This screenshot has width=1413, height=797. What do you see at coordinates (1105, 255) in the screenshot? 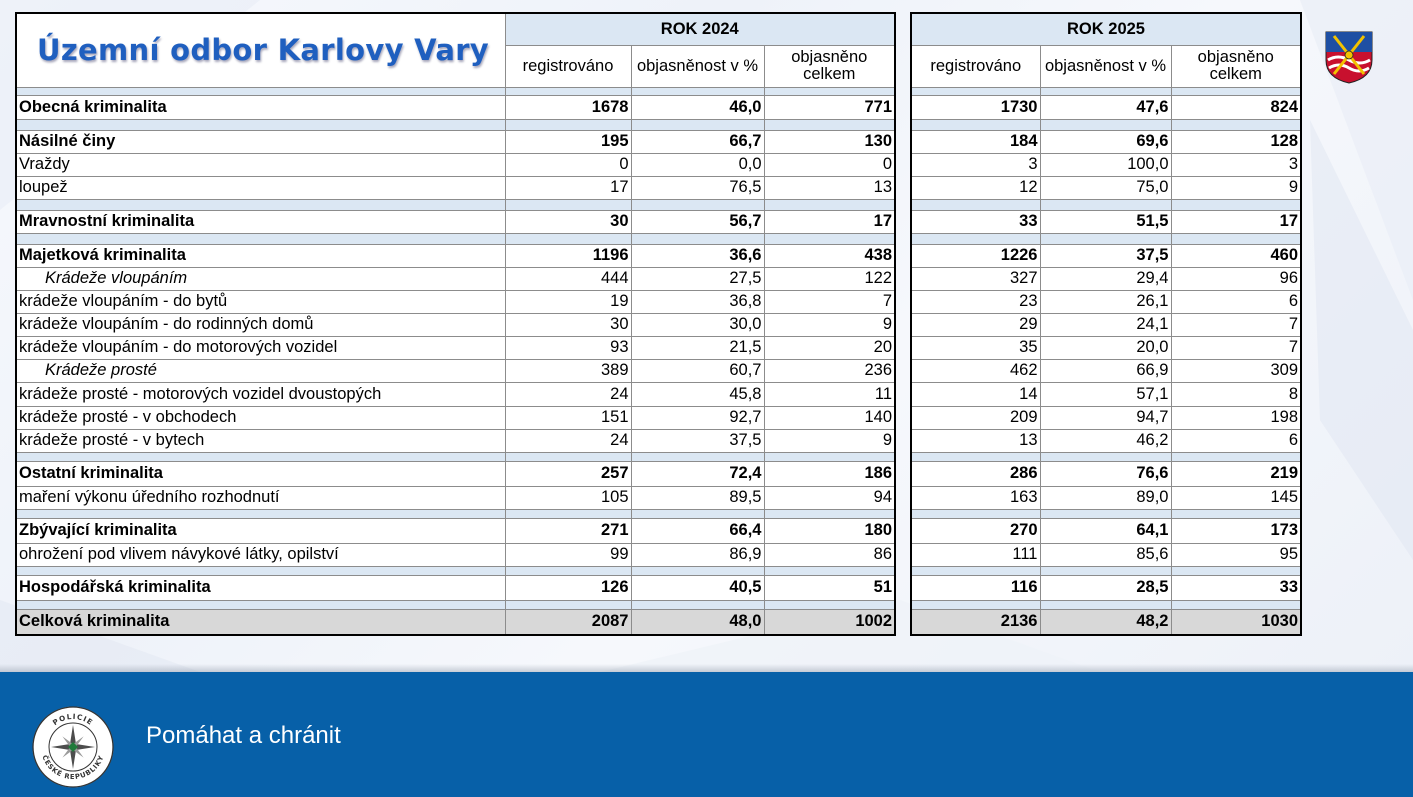
I see `clearance-value: 37,5` at bounding box center [1105, 255].